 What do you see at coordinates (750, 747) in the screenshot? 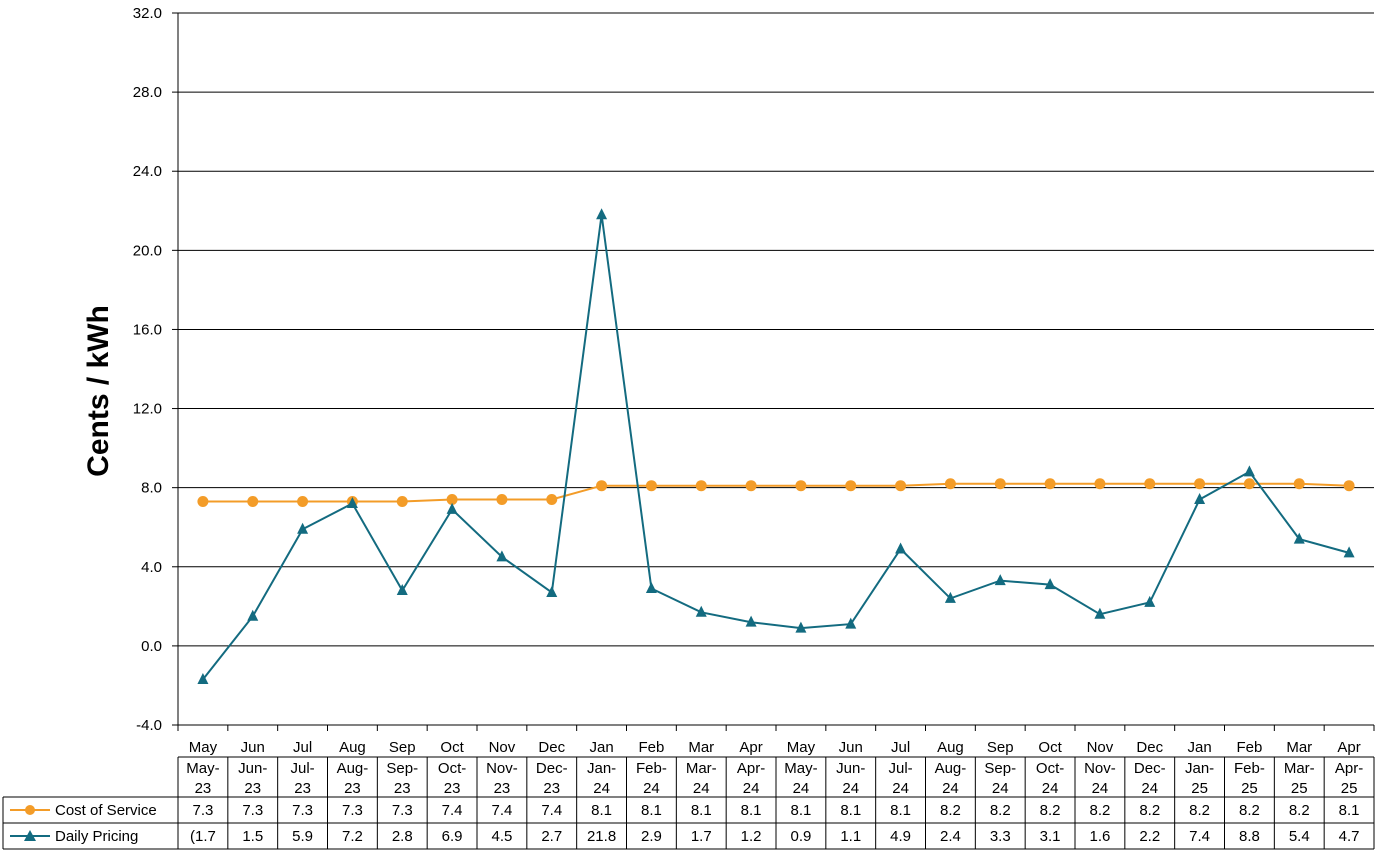
I see `x-tick-label: Apr` at bounding box center [750, 747].